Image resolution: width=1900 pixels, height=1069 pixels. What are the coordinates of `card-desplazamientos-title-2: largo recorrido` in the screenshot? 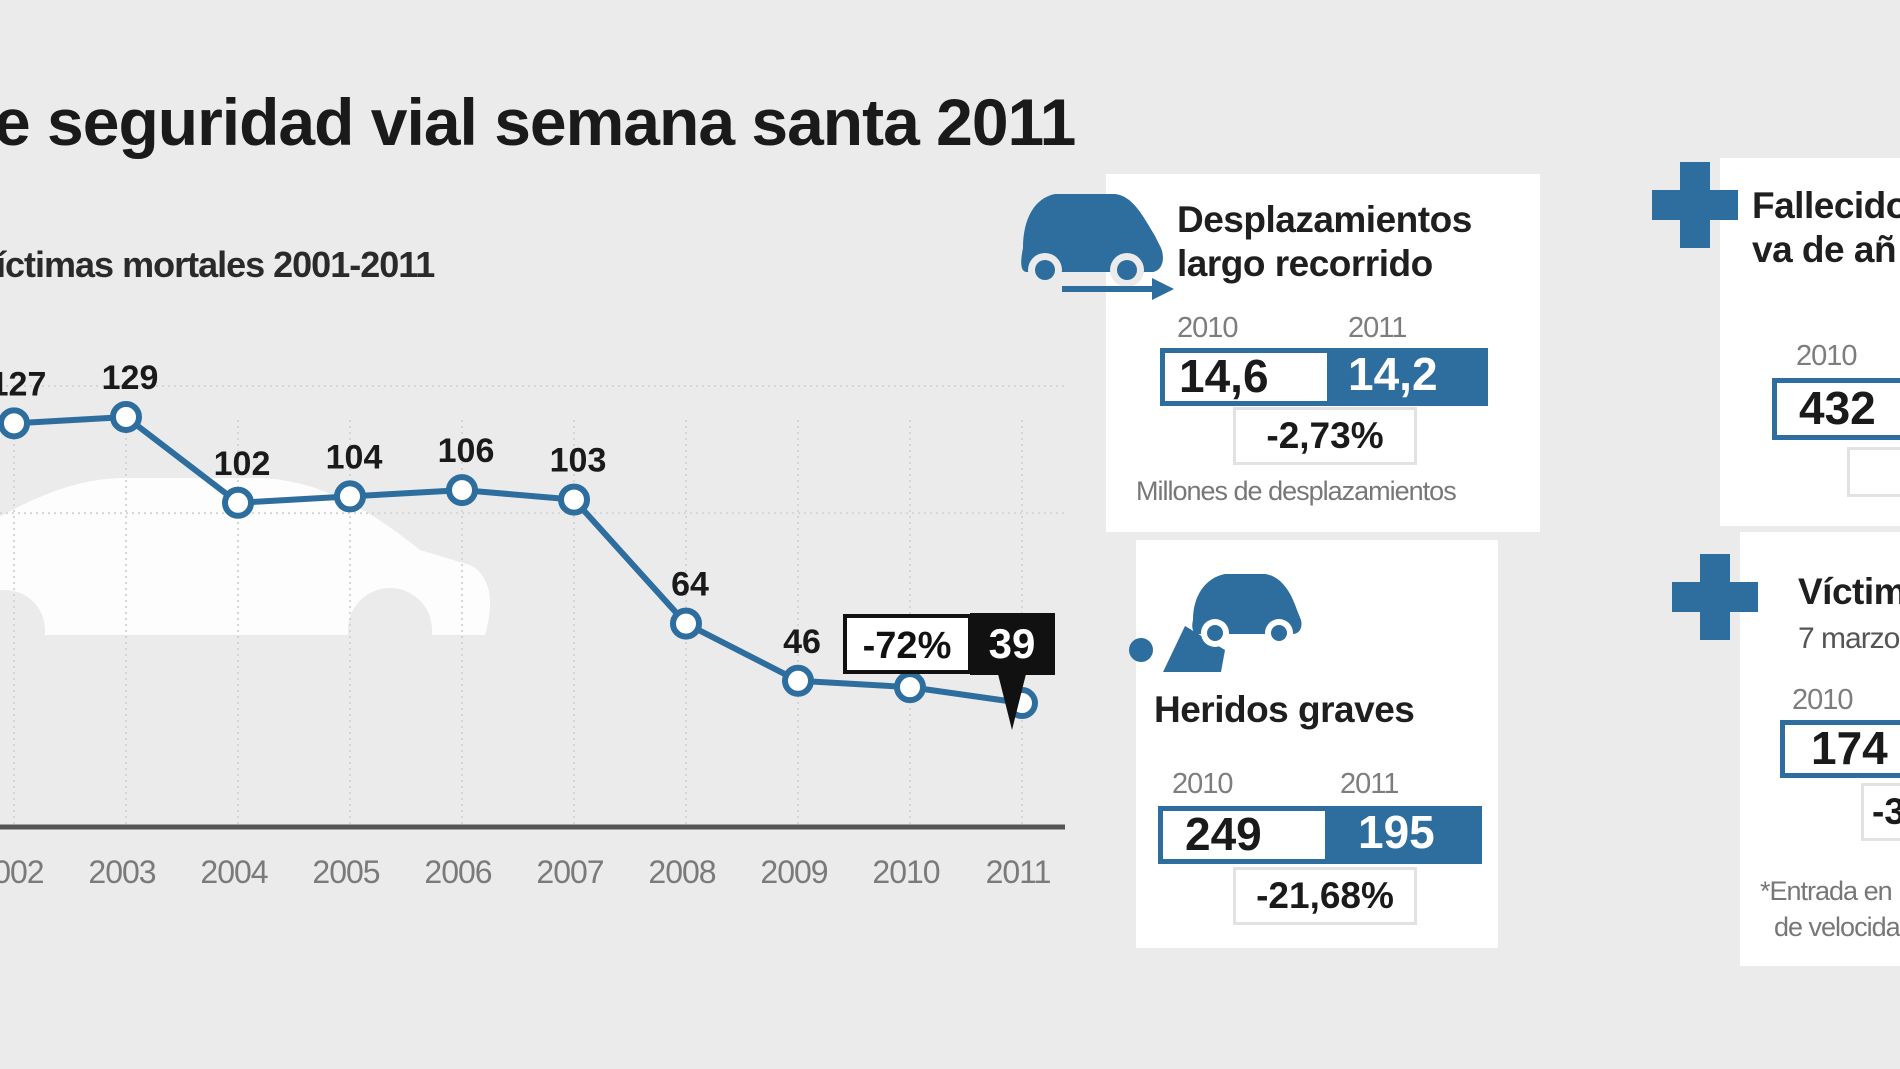 It's located at (1305, 263).